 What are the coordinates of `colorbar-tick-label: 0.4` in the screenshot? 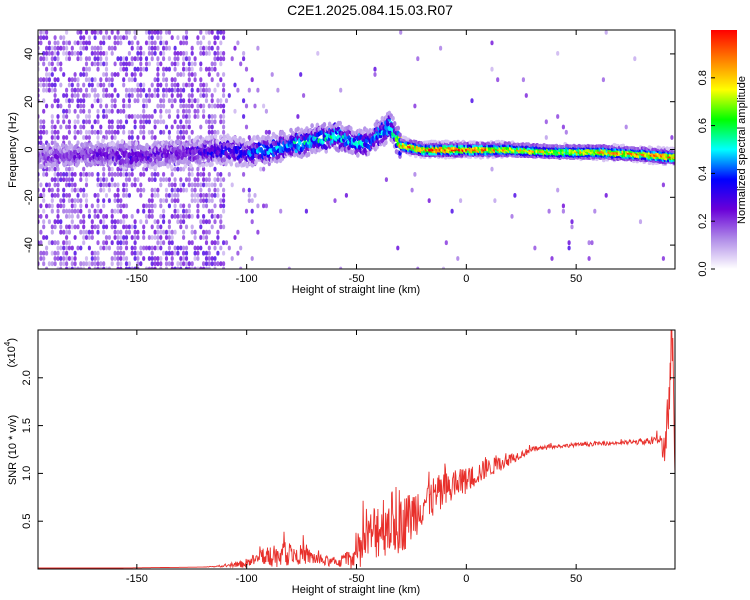 It's located at (703, 173).